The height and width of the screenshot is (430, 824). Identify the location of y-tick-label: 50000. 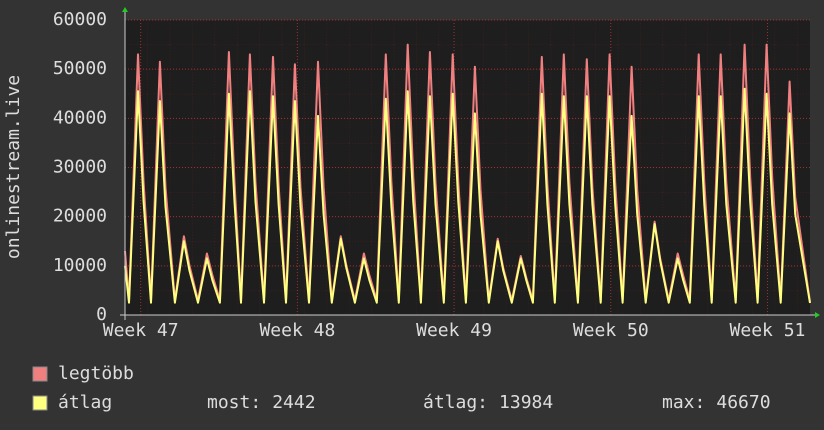
(80, 68).